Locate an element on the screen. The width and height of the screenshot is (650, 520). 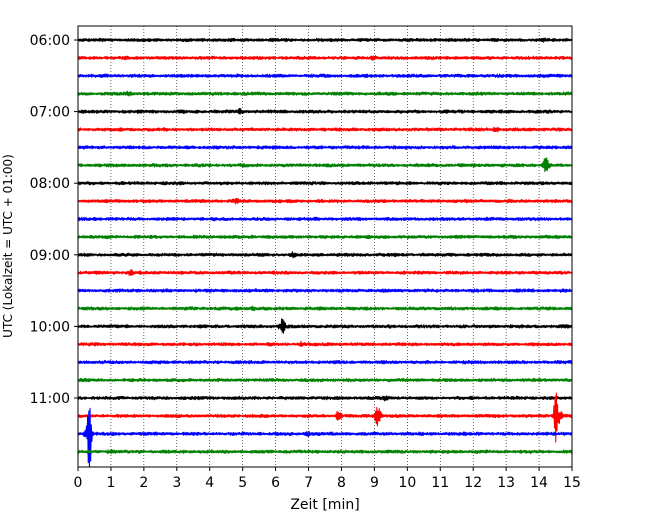
x-tick-label: 15 is located at coordinates (572, 483).